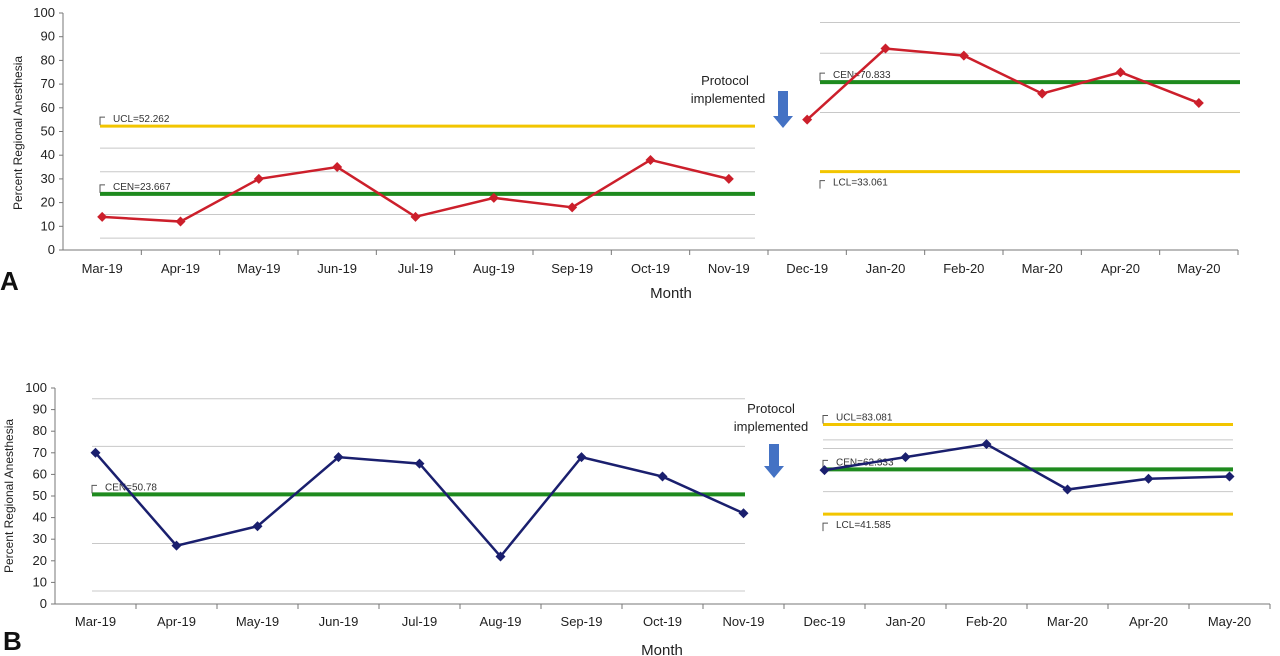 This screenshot has height=656, width=1280. I want to click on panel-a-x-tick-label: Aug-19, so click(494, 268).